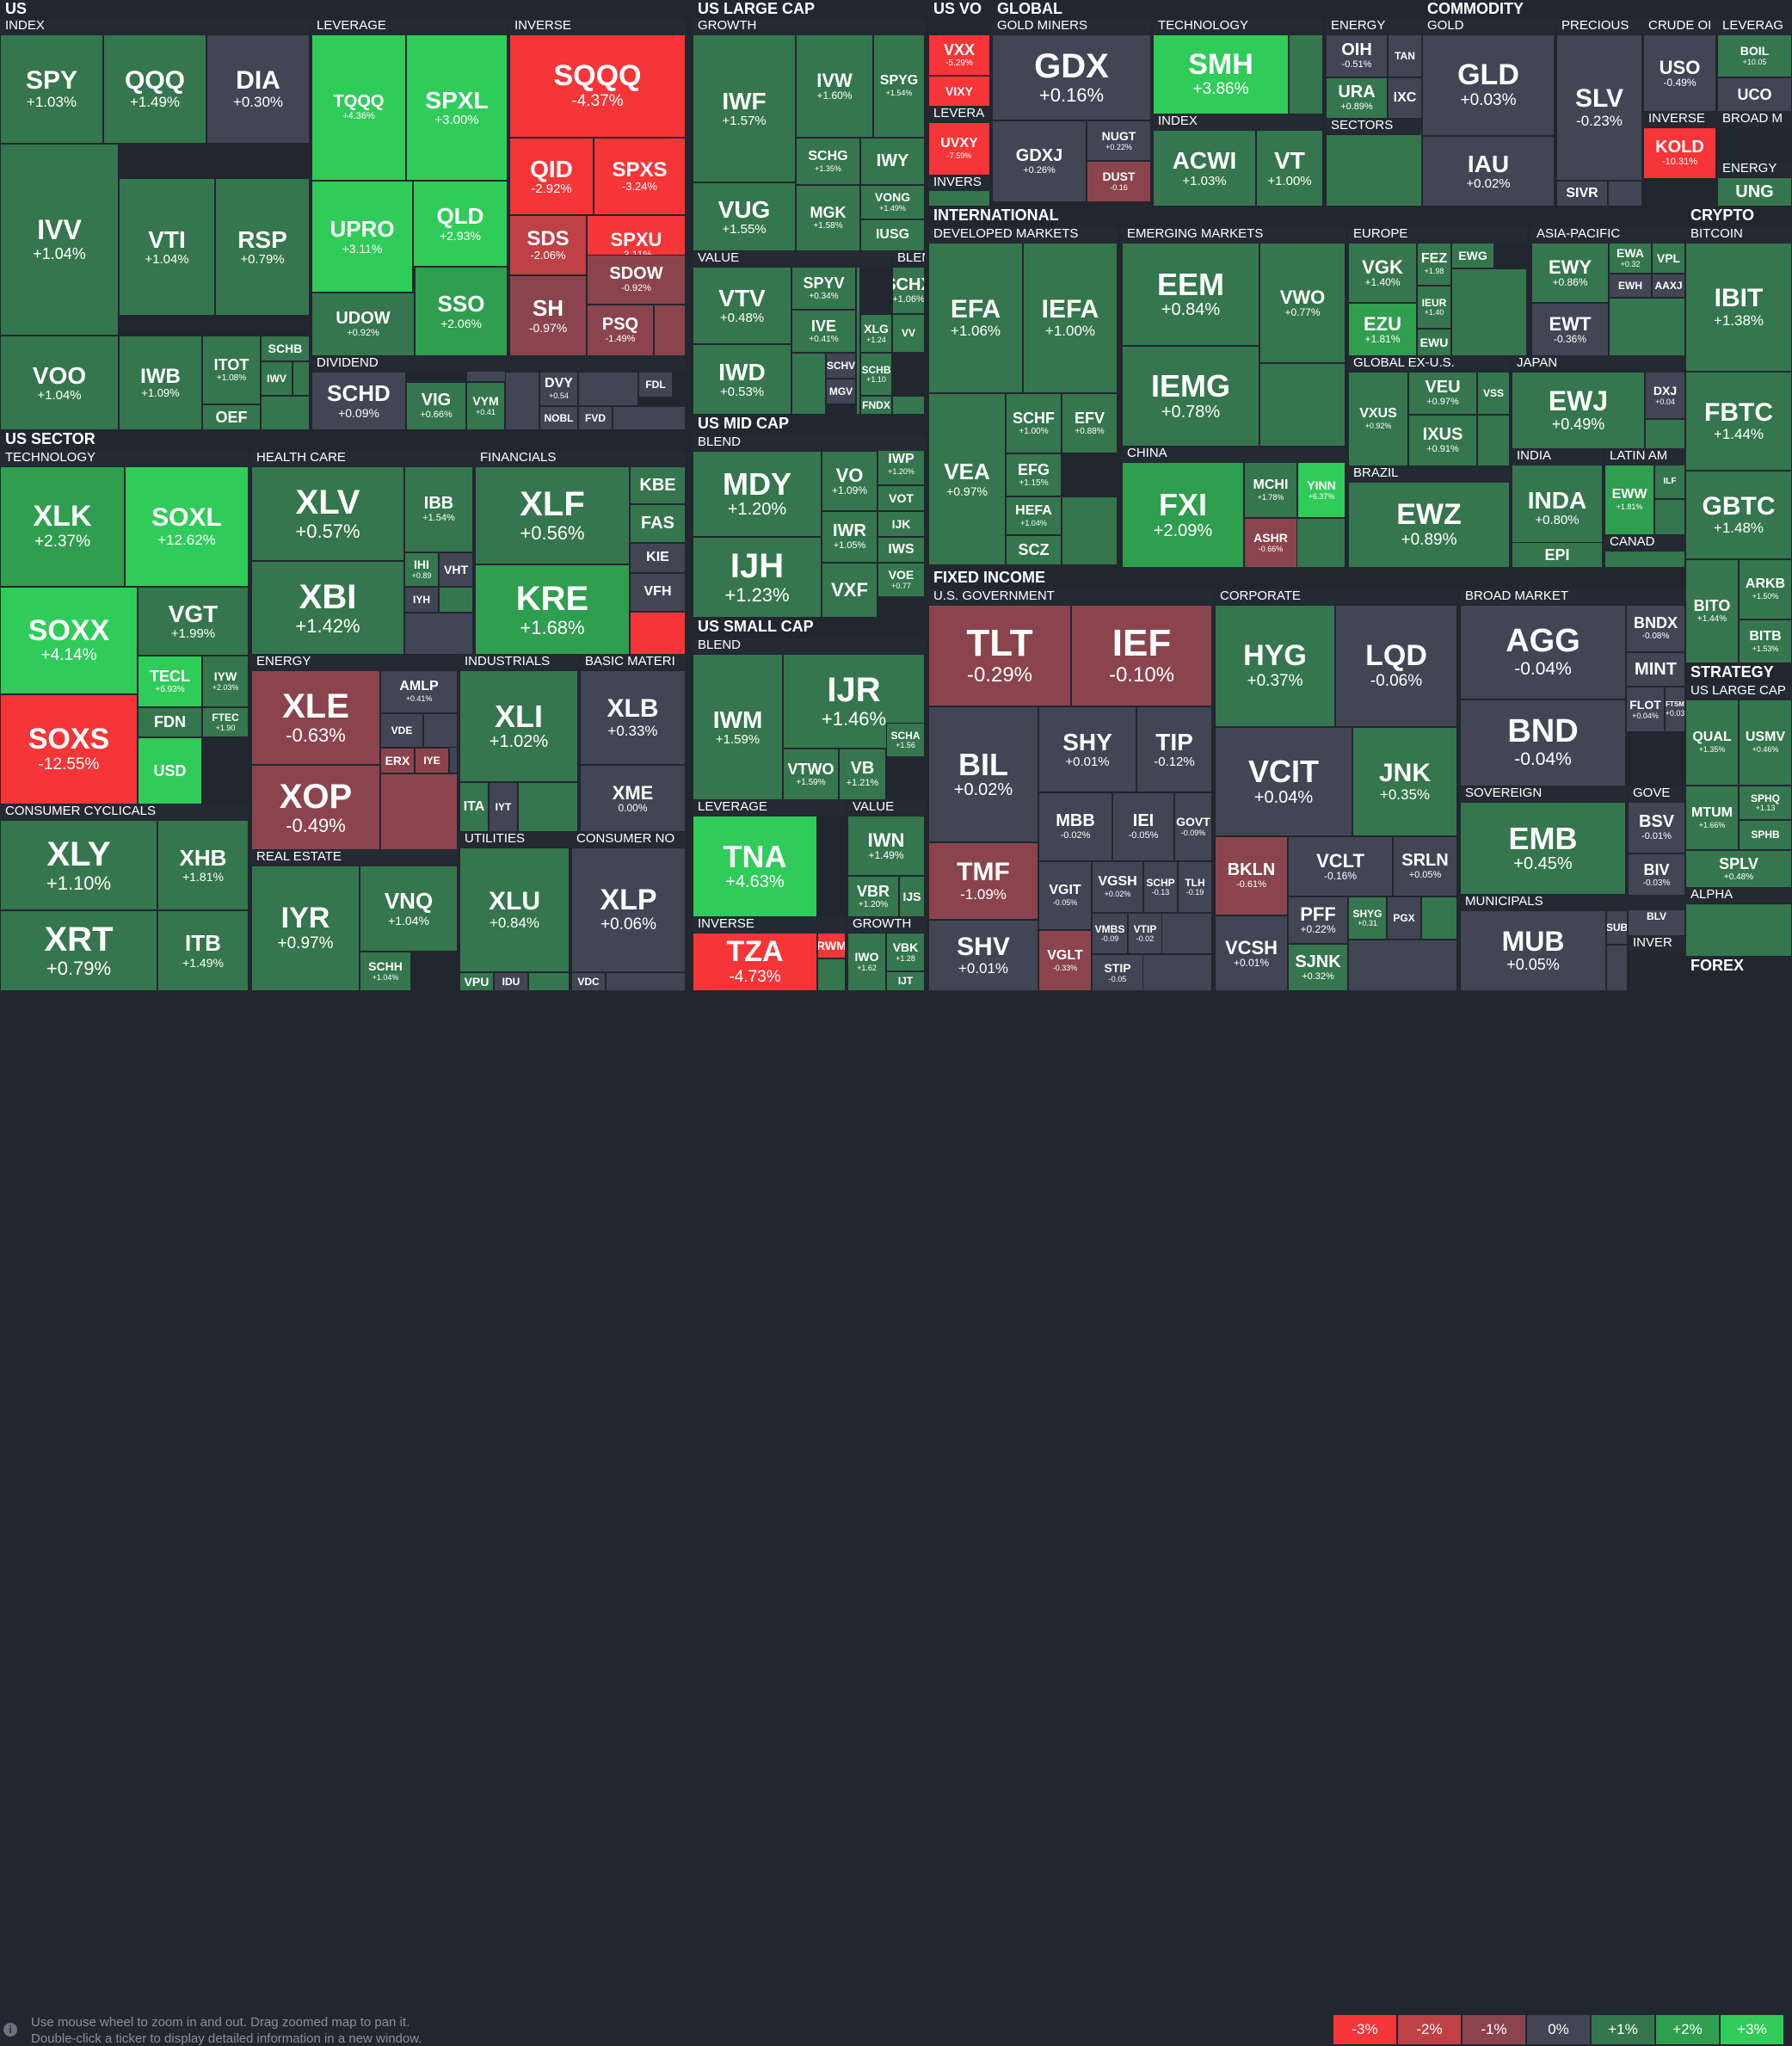  What do you see at coordinates (580, 459) in the screenshot?
I see `subgroup-header: FINANCIALS` at bounding box center [580, 459].